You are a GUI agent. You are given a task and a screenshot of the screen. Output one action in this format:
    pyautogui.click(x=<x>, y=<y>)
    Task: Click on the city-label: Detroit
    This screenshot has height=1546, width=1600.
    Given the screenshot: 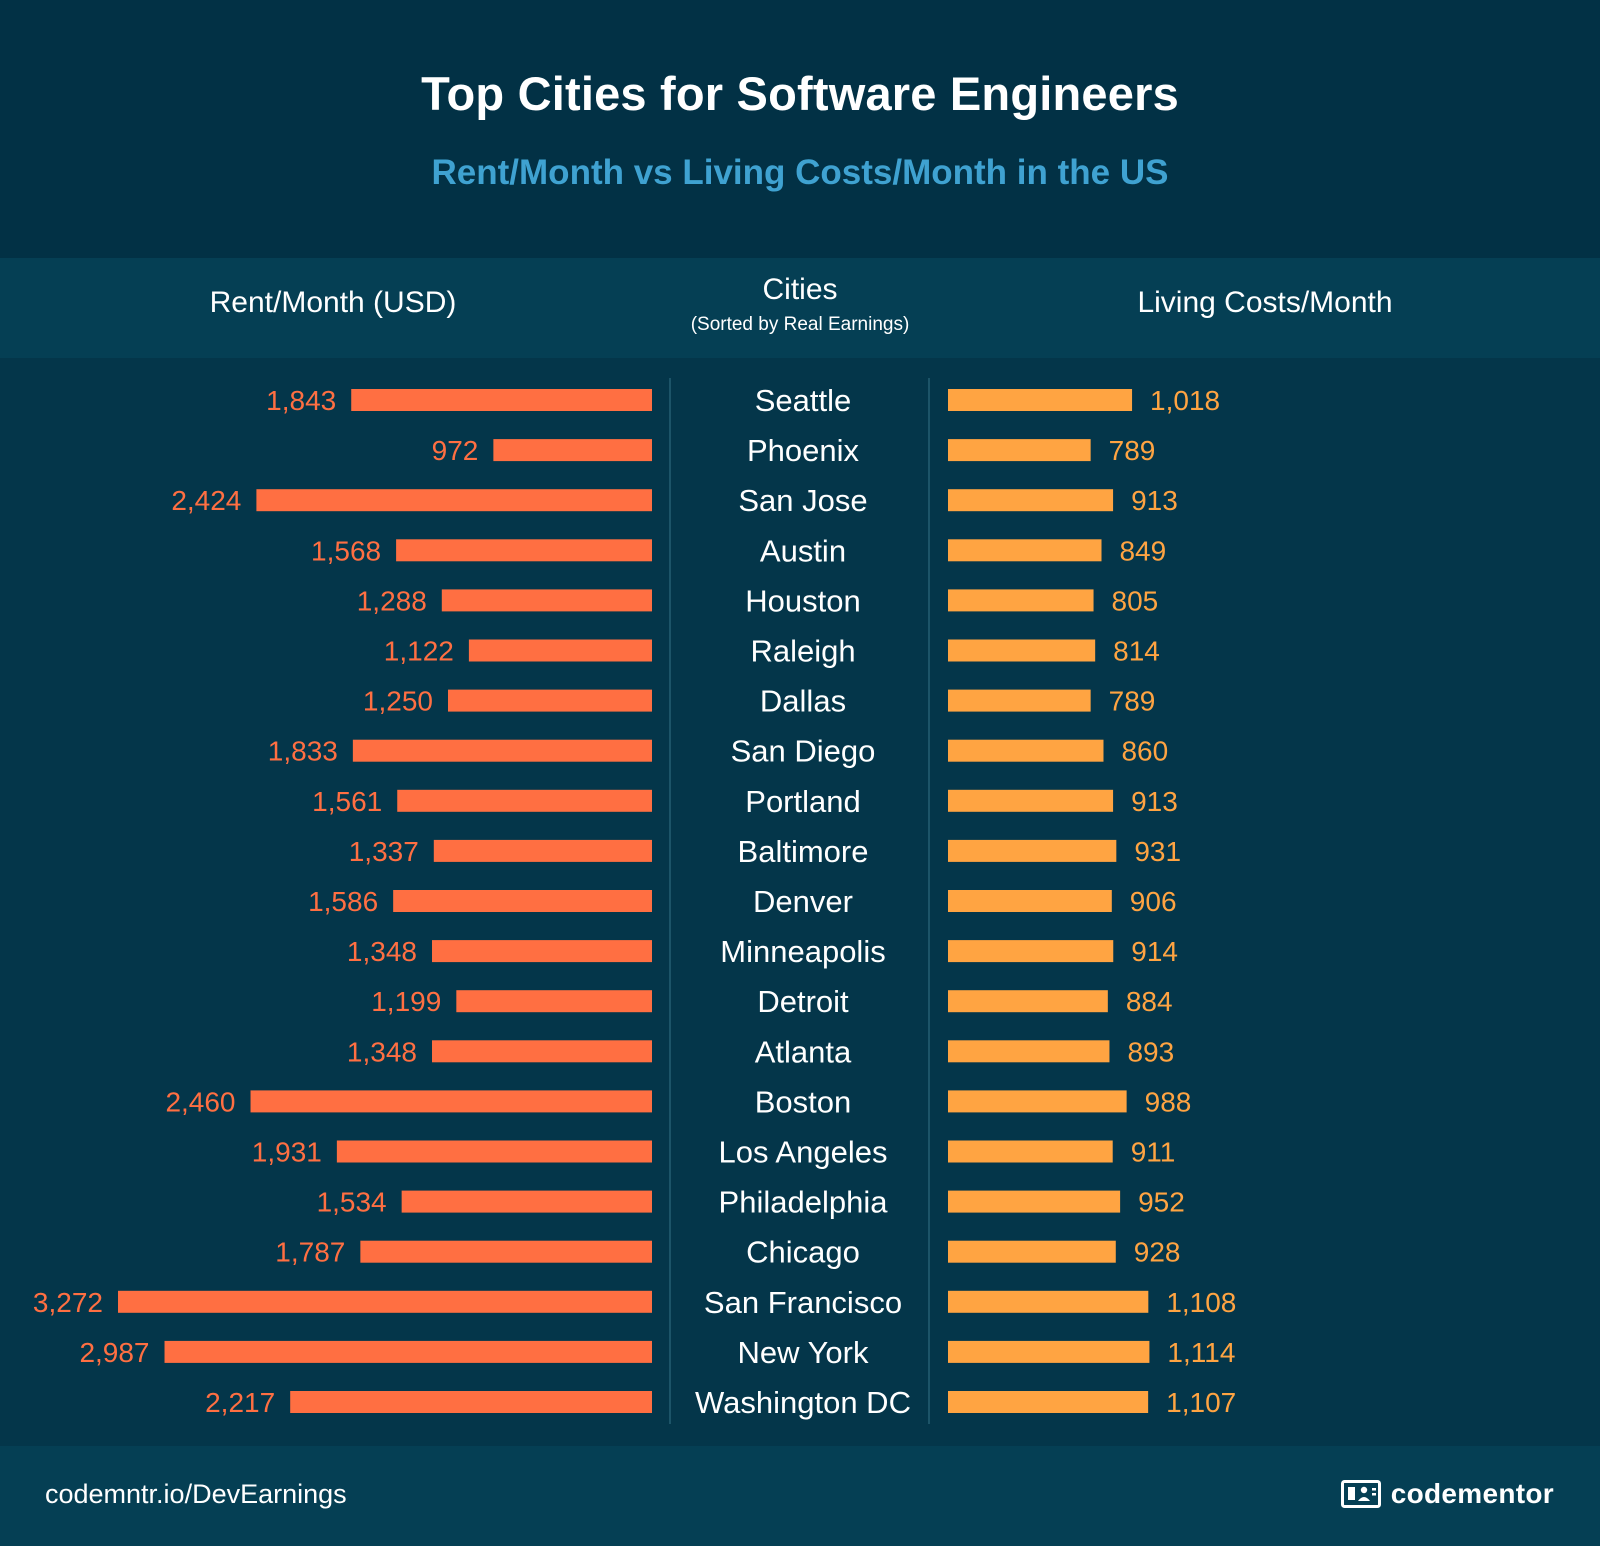 What is the action you would take?
    pyautogui.click(x=803, y=1001)
    